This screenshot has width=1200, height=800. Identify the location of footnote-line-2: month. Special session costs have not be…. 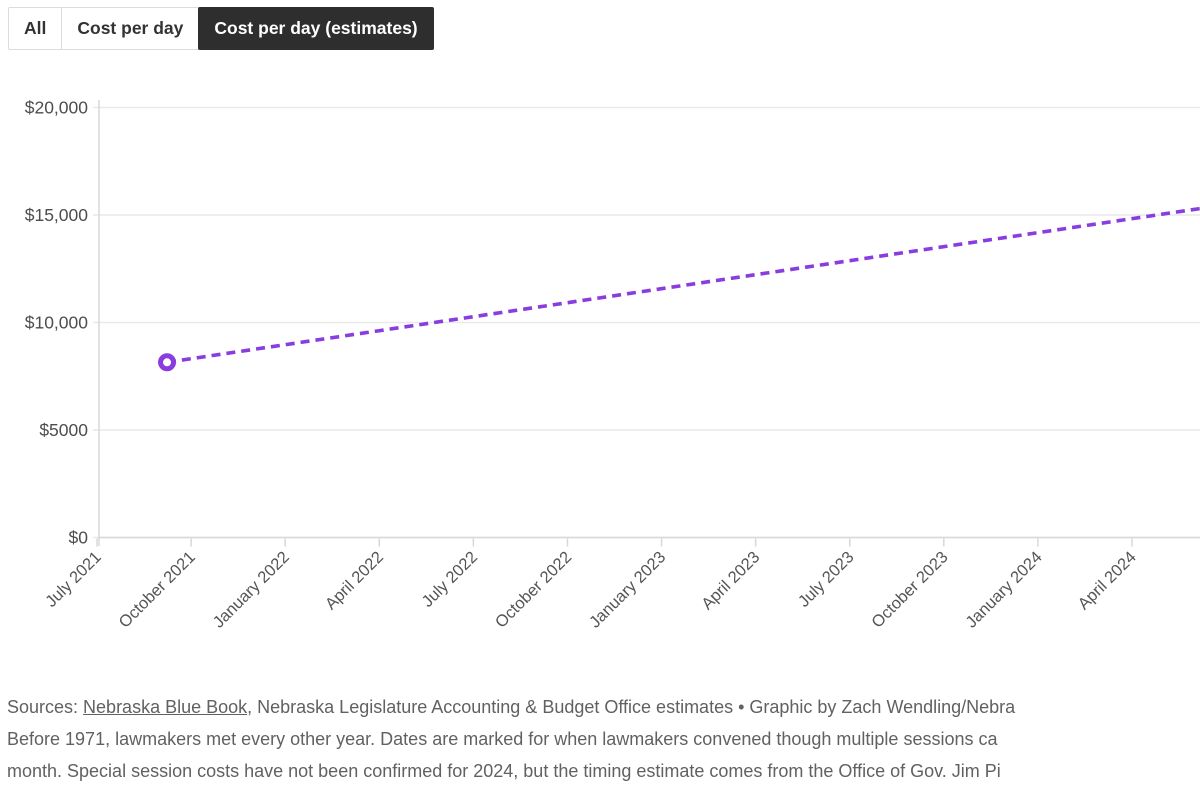
(504, 771).